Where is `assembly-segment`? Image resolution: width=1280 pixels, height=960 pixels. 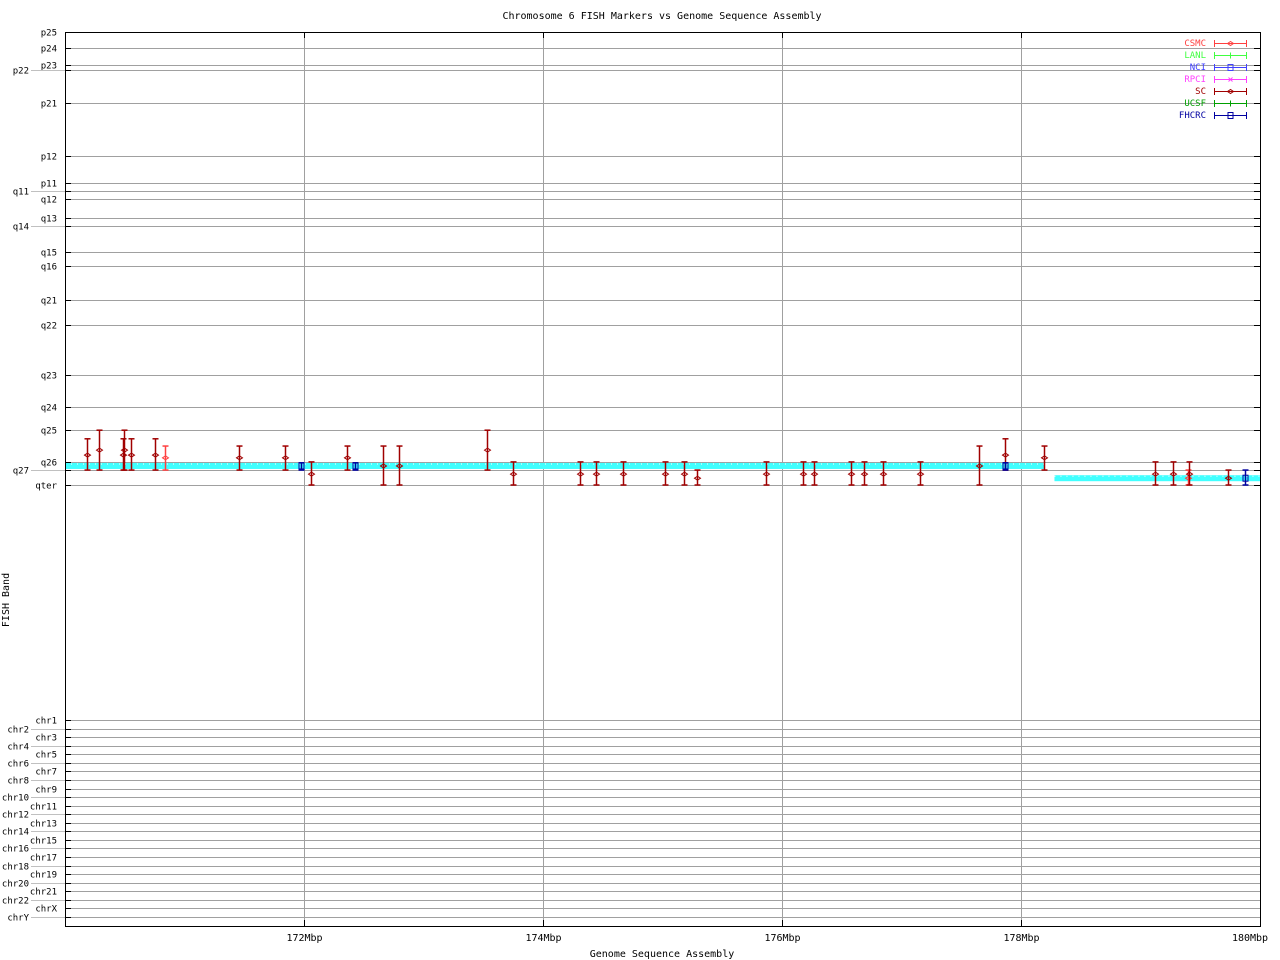 assembly-segment is located at coordinates (1157, 478).